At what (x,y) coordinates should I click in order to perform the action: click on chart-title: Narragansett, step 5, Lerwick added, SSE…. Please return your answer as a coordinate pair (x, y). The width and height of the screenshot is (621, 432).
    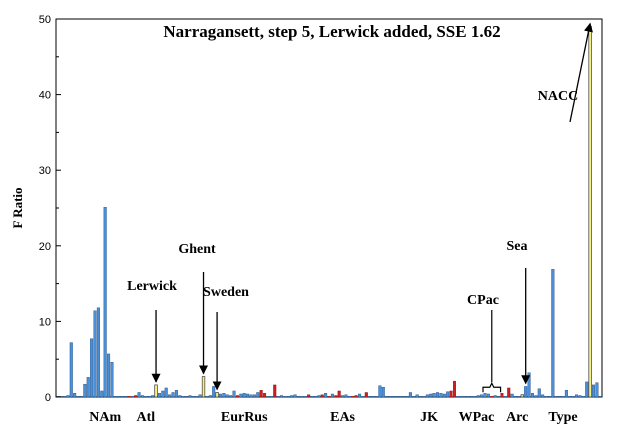
    Looking at the image, I should click on (331, 31).